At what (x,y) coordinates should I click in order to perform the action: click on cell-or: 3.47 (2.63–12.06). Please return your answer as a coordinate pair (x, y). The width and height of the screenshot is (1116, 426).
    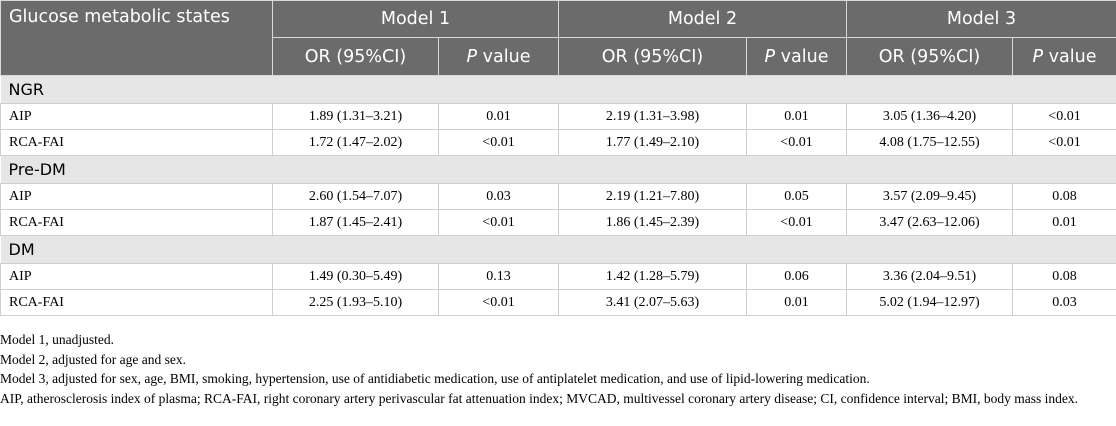
    Looking at the image, I should click on (929, 222).